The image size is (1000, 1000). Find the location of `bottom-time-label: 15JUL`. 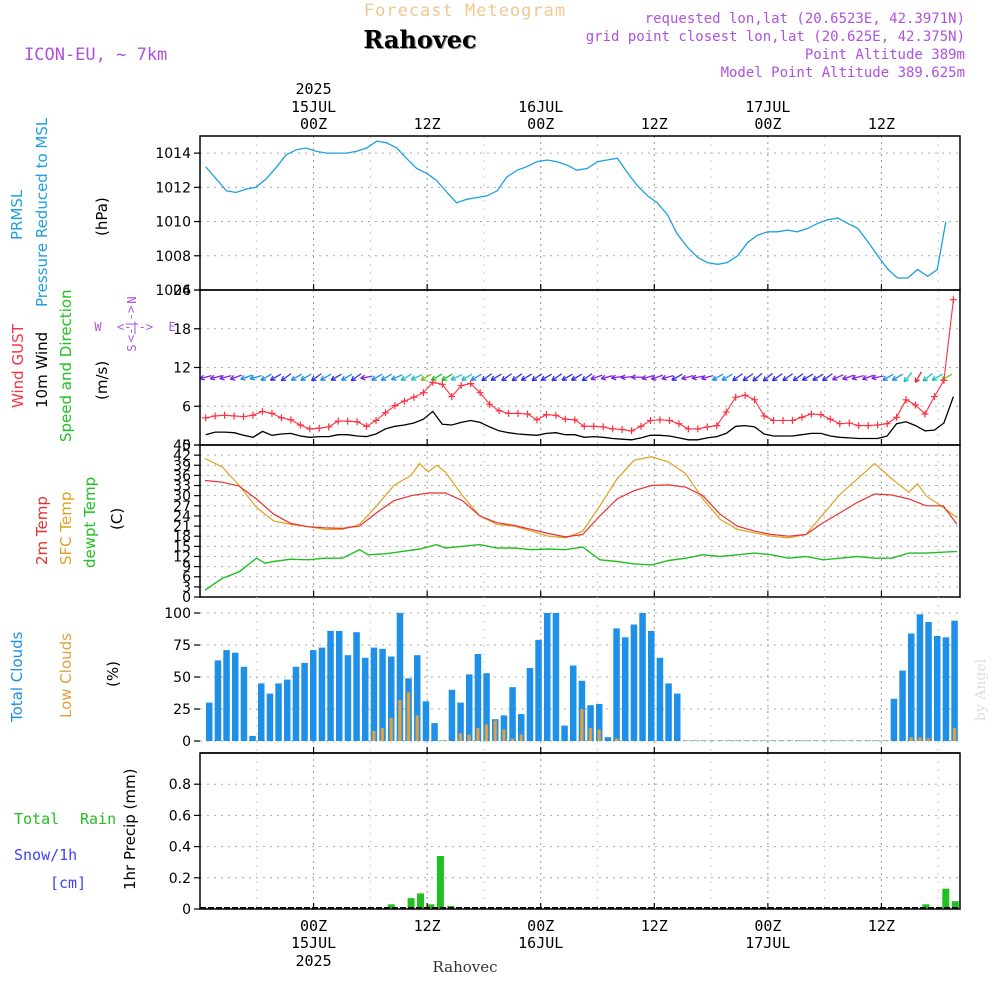

bottom-time-label: 15JUL is located at coordinates (313, 943).